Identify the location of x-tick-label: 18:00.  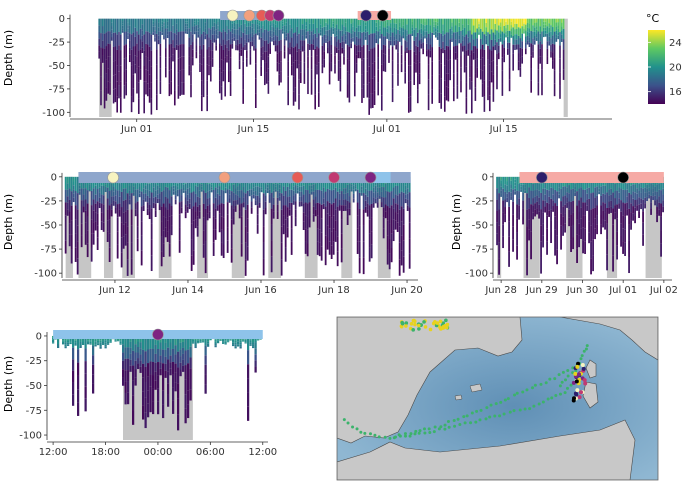
(105, 452).